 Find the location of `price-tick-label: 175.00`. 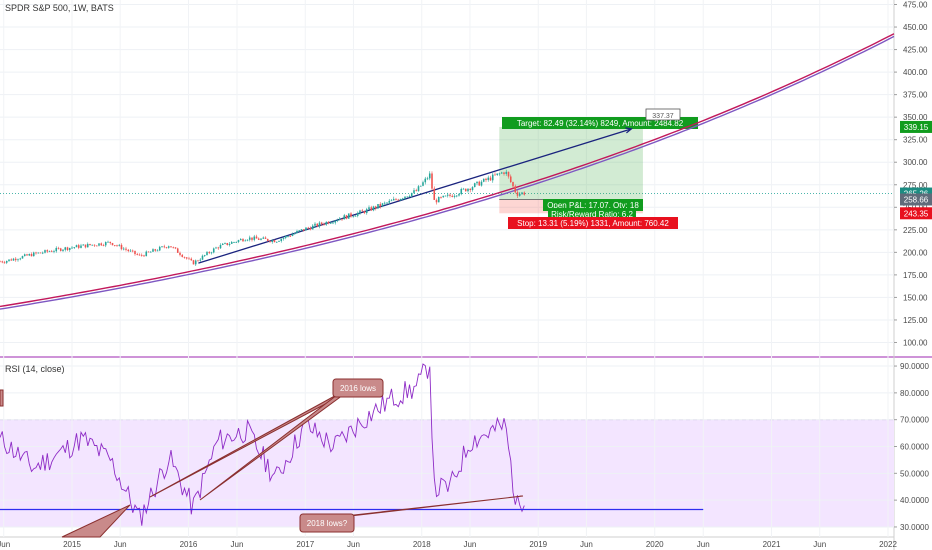

price-tick-label: 175.00 is located at coordinates (915, 275).